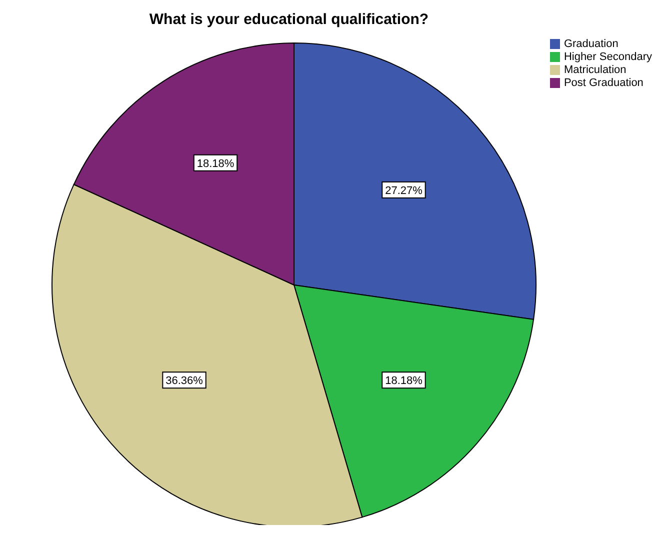 Image resolution: width=670 pixels, height=533 pixels. I want to click on legend-label: Post Graduation, so click(604, 83).